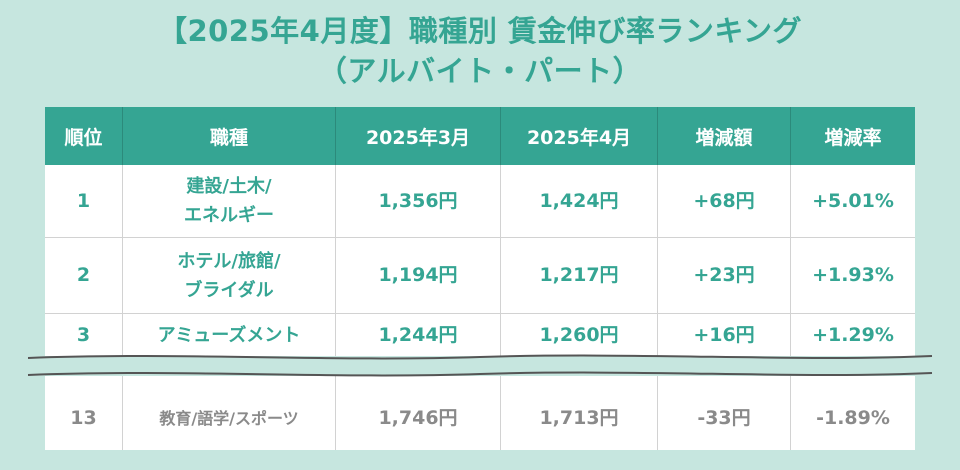 The height and width of the screenshot is (470, 960). Describe the element at coordinates (229, 418) in the screenshot. I see `job-cell: 教育/語学/スポーツ` at that location.